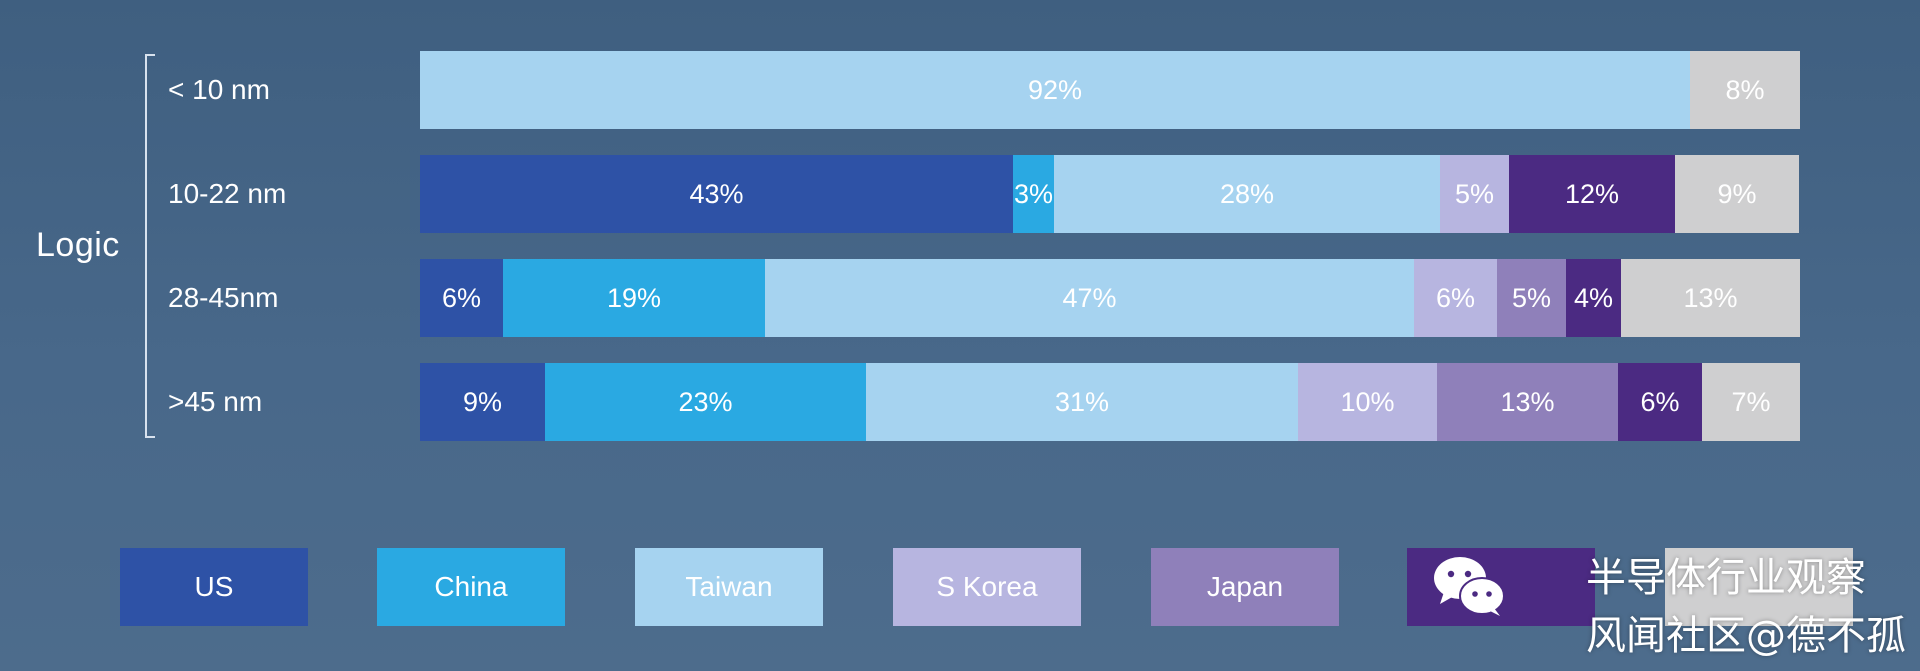 The image size is (1920, 671). What do you see at coordinates (1055, 90) in the screenshot?
I see `bar-segment: 92%` at bounding box center [1055, 90].